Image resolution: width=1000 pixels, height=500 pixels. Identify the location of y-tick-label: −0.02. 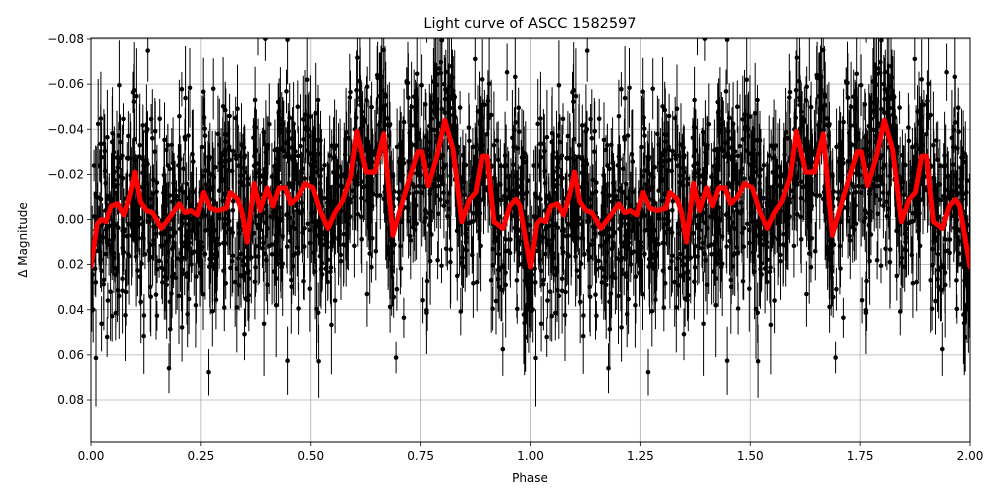
(65, 174).